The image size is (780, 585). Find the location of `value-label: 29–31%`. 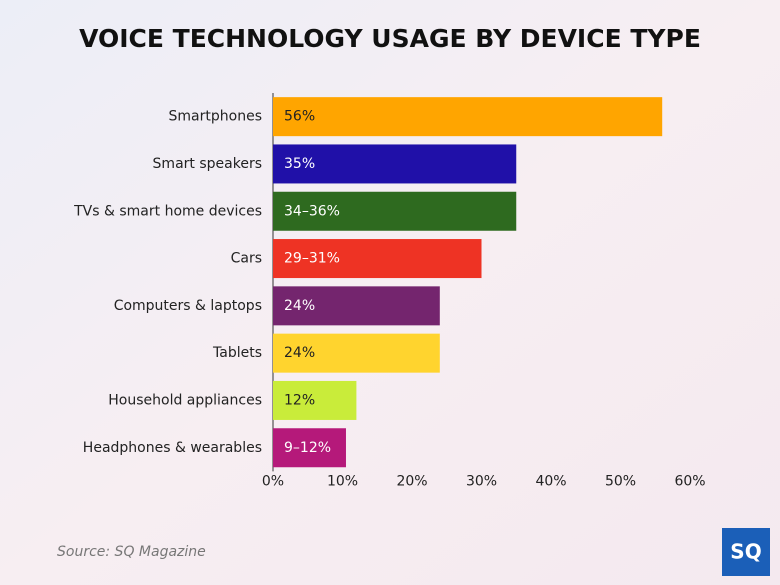

value-label: 29–31% is located at coordinates (312, 259).